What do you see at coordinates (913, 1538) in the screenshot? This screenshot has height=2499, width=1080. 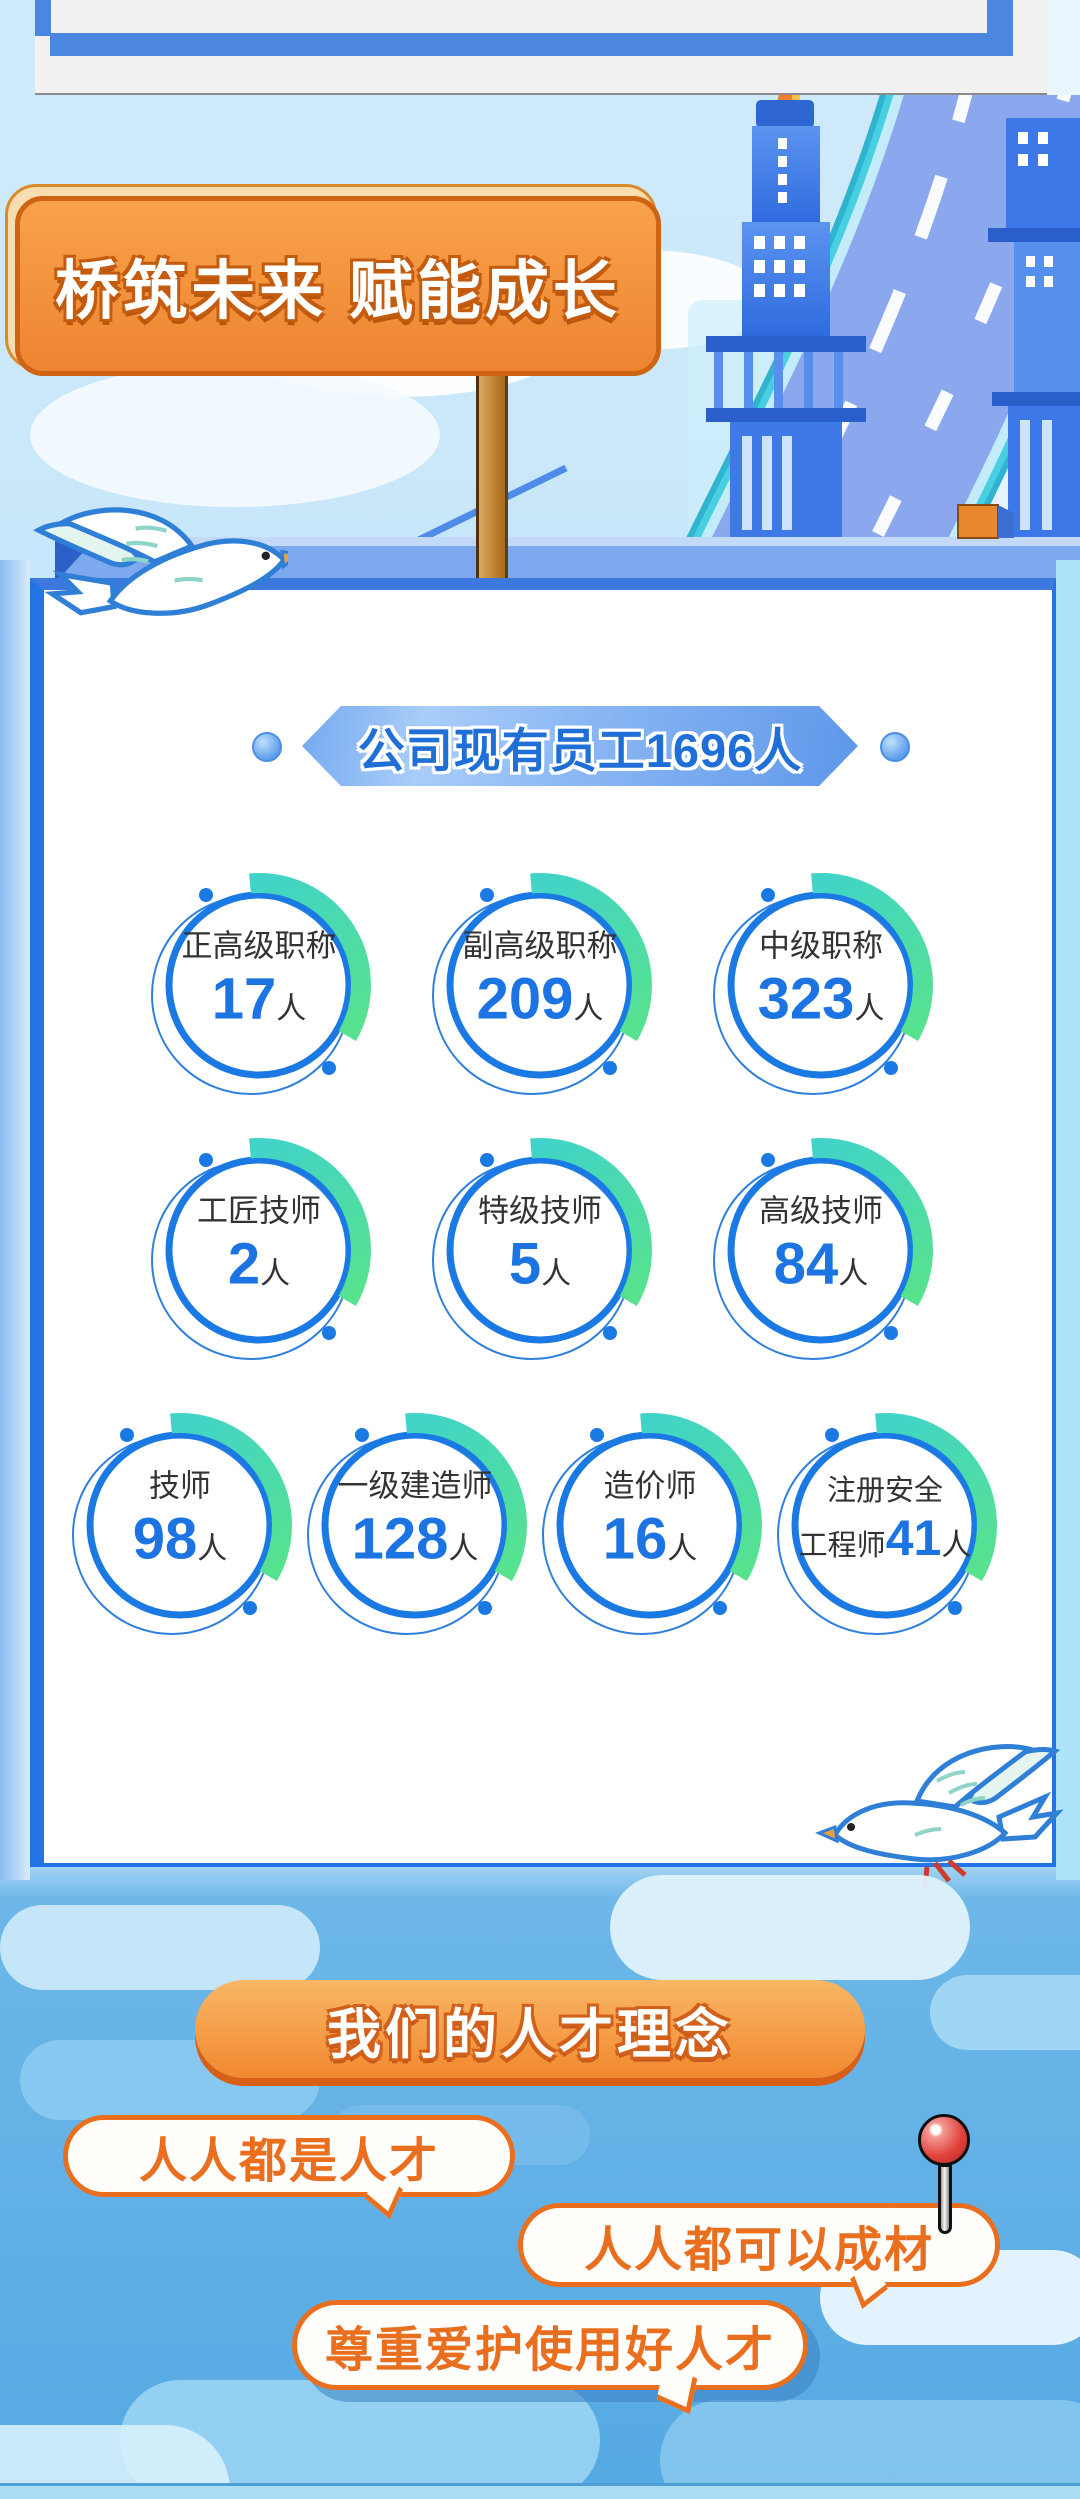 I see `stat-value: 41` at bounding box center [913, 1538].